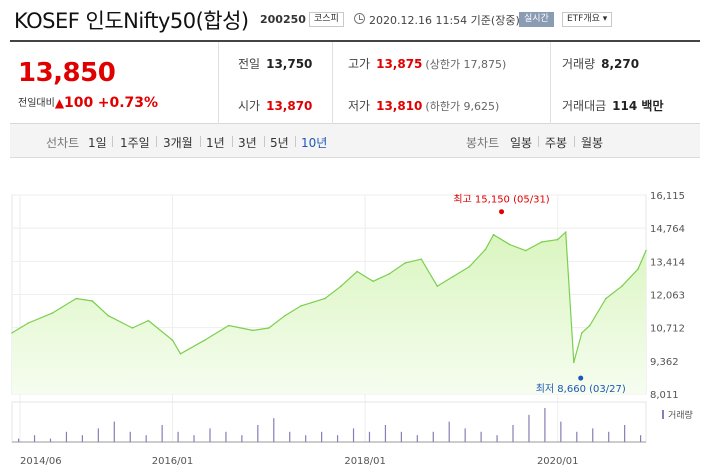 The height and width of the screenshot is (473, 710). I want to click on etf-overview-dropdown: ETF개요 ▾, so click(587, 19).